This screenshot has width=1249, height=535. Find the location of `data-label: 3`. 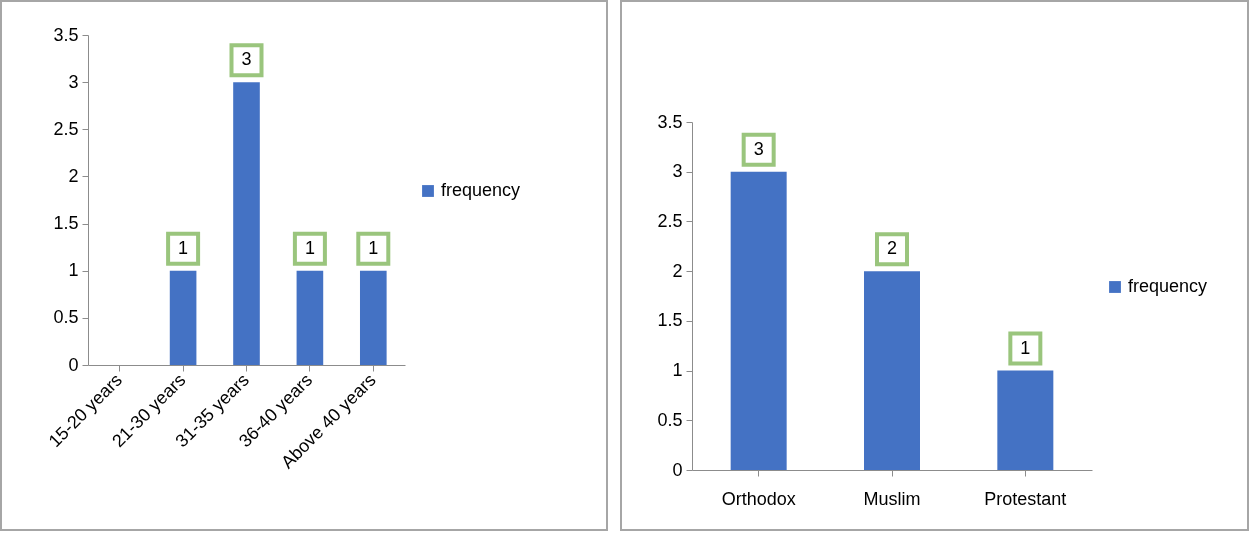

data-label: 3 is located at coordinates (758, 148).